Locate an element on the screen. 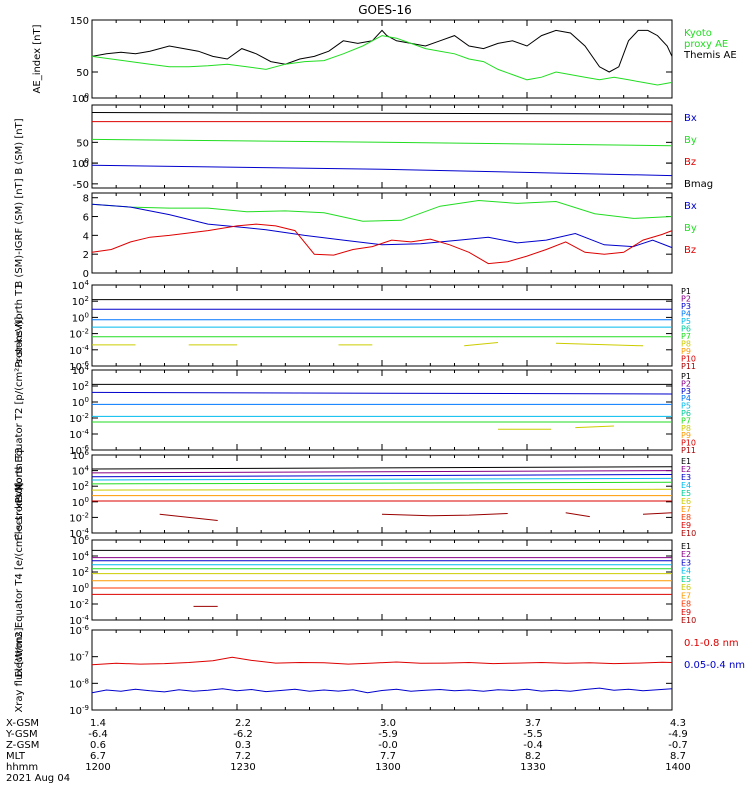 This screenshot has height=800, width=750. x-axis-row-label: X-GSM is located at coordinates (22, 723).